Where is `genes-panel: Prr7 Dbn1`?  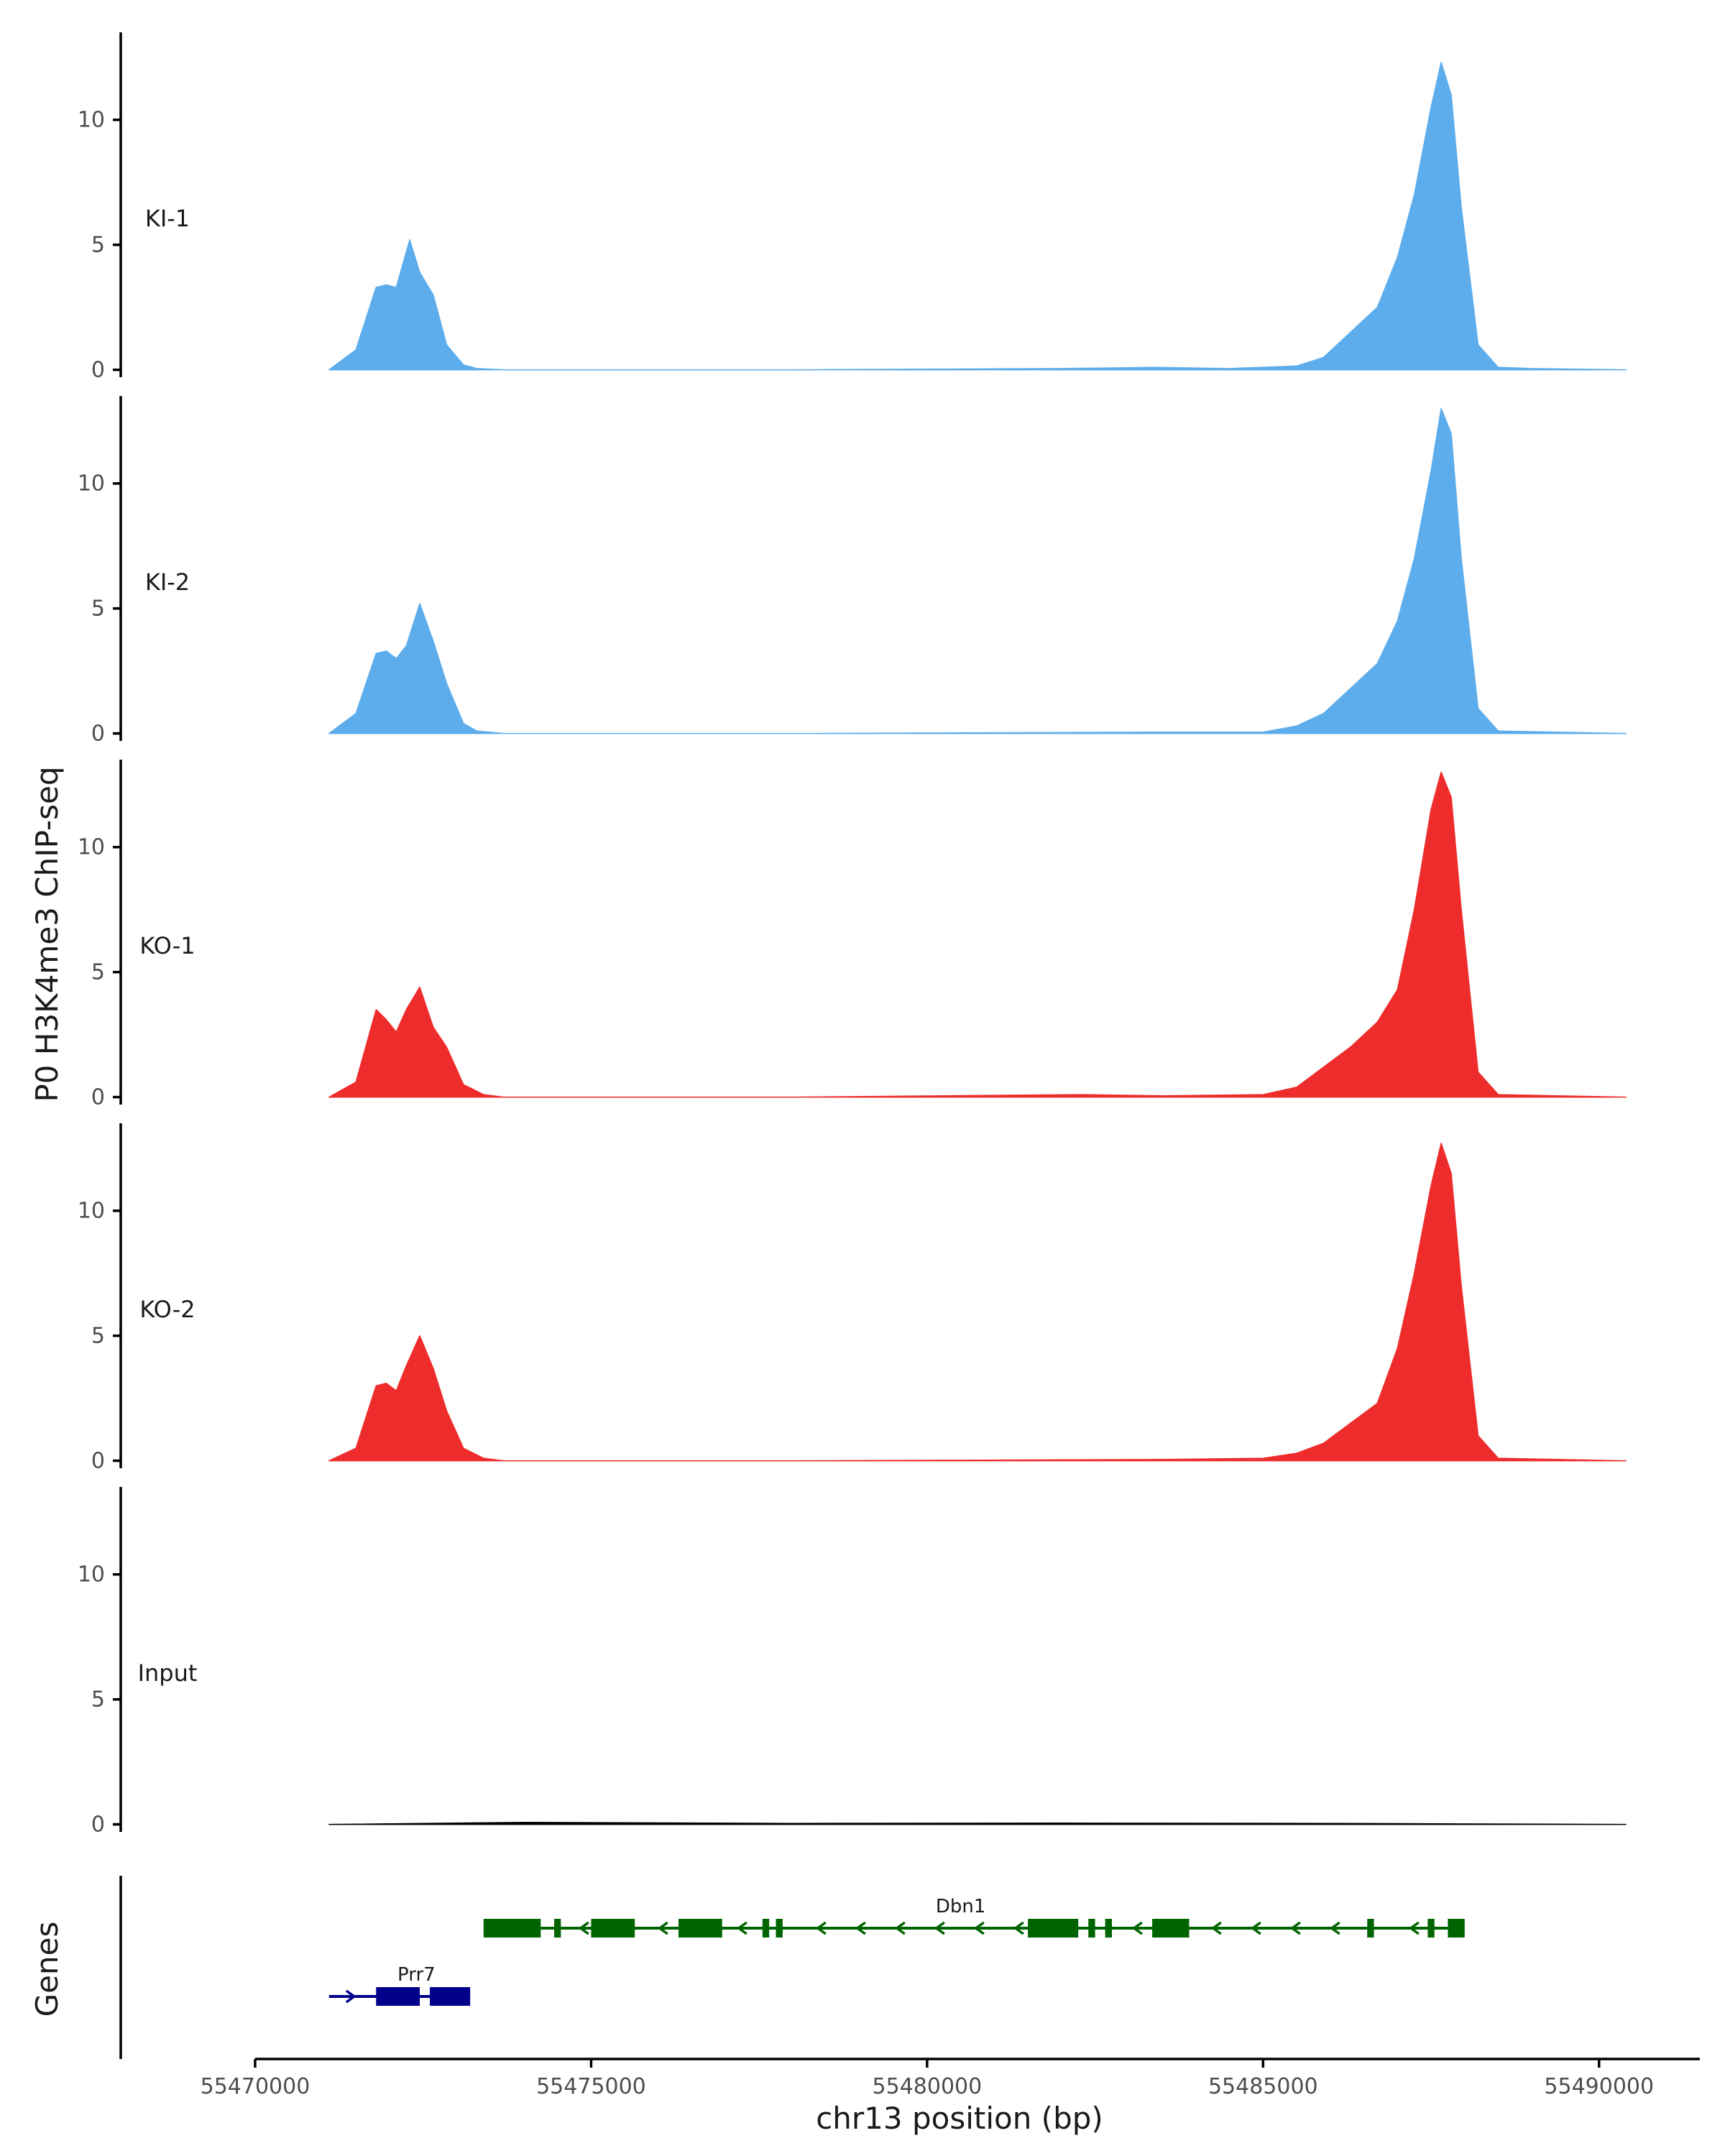
genes-panel: Prr7 Dbn1 is located at coordinates (792, 1967).